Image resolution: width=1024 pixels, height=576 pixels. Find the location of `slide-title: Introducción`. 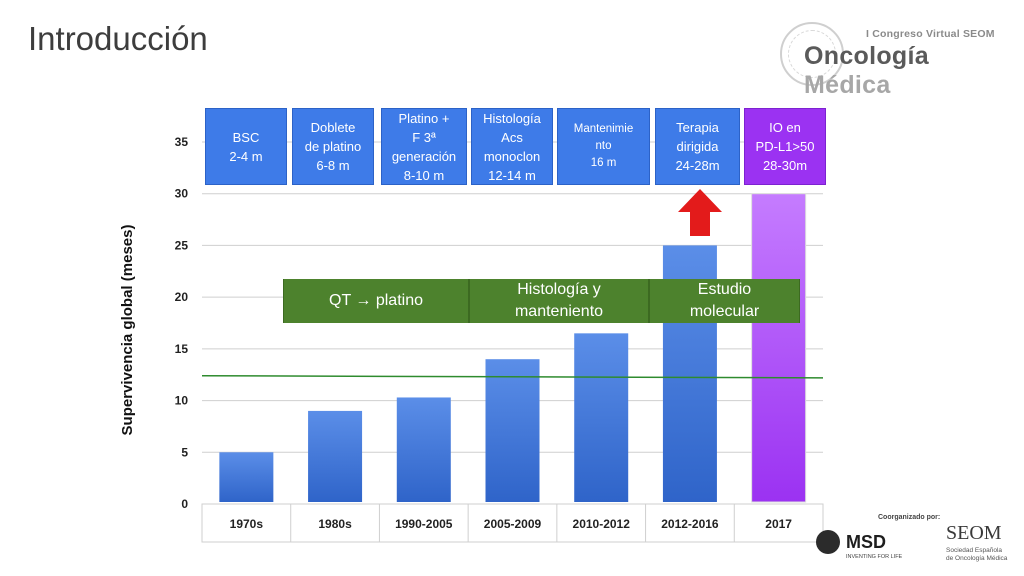

slide-title: Introducción is located at coordinates (118, 38).